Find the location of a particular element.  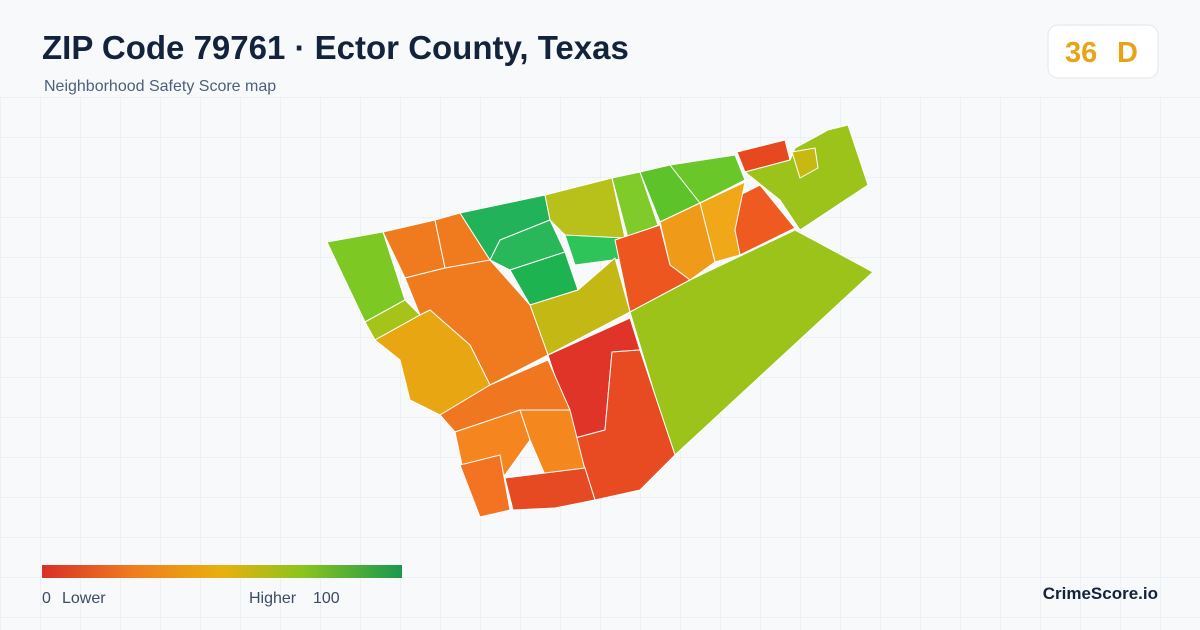

legend-max: 100 is located at coordinates (326, 598).